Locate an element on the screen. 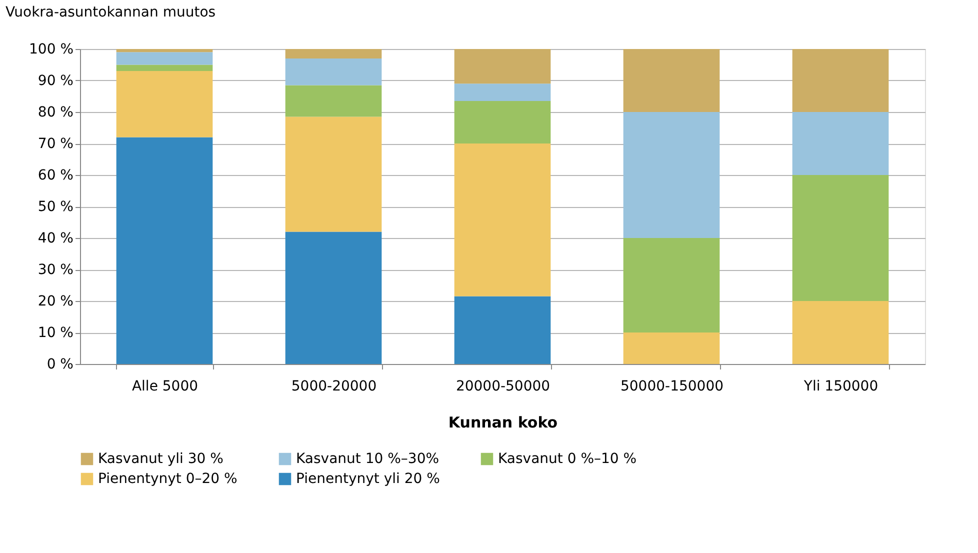 The height and width of the screenshot is (553, 978). y-tick-label: 90 % is located at coordinates (56, 81).